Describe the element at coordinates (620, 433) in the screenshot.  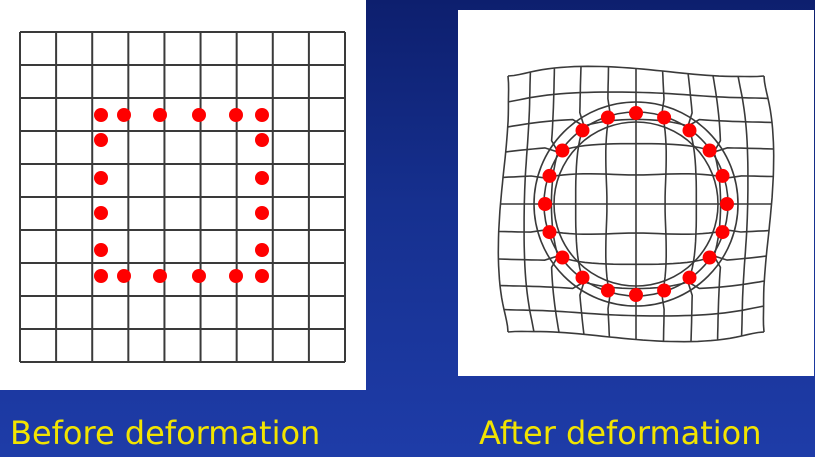
I see `after-deformation-caption: After deformation` at that location.